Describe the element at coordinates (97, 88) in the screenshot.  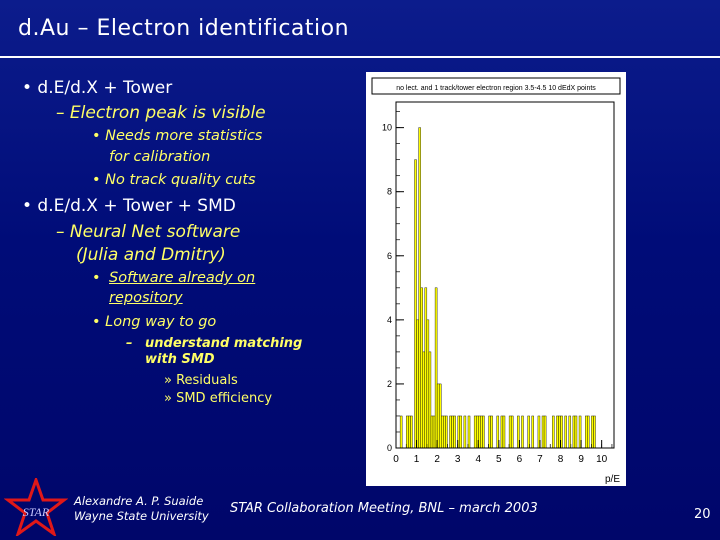
I see `bullet-dedx-tower: • d.E/d.X + Tower` at that location.